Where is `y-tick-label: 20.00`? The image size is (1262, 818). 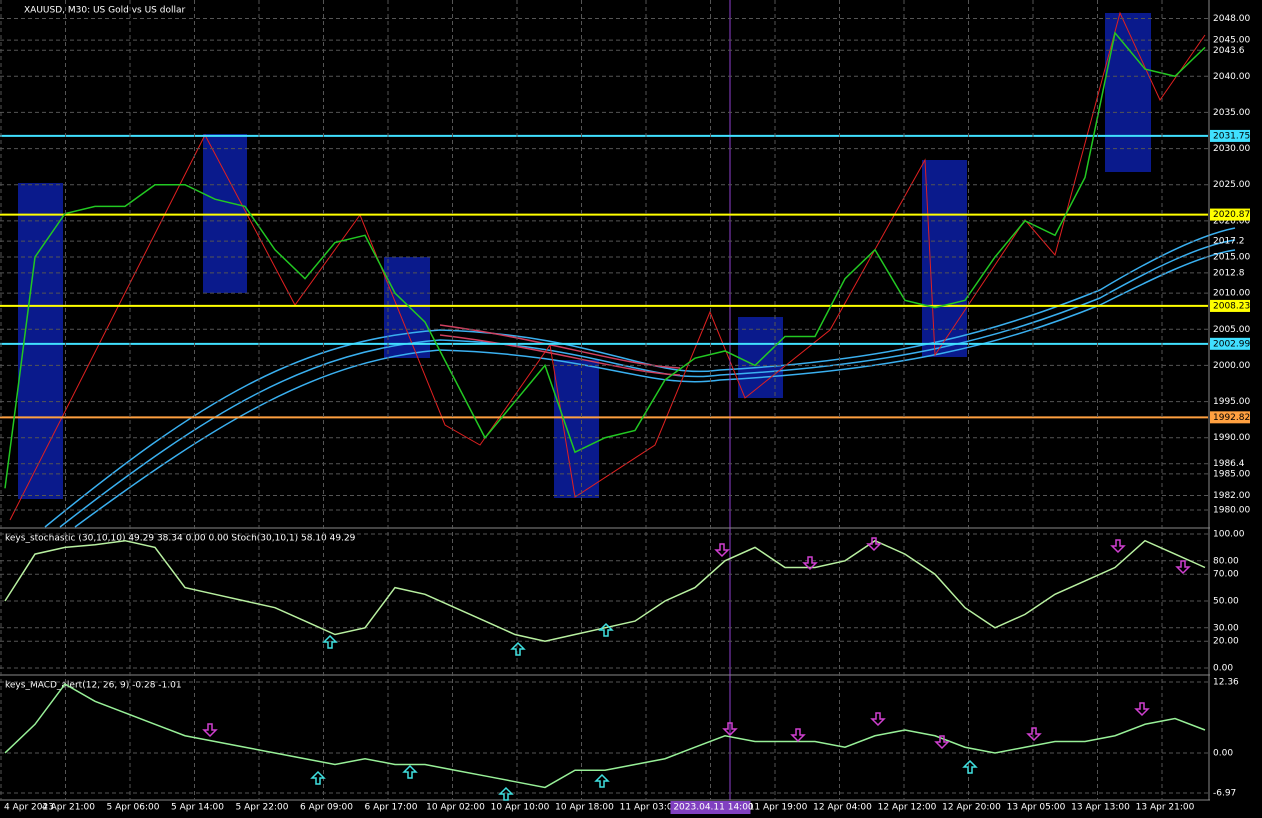 y-tick-label: 20.00 is located at coordinates (1226, 642).